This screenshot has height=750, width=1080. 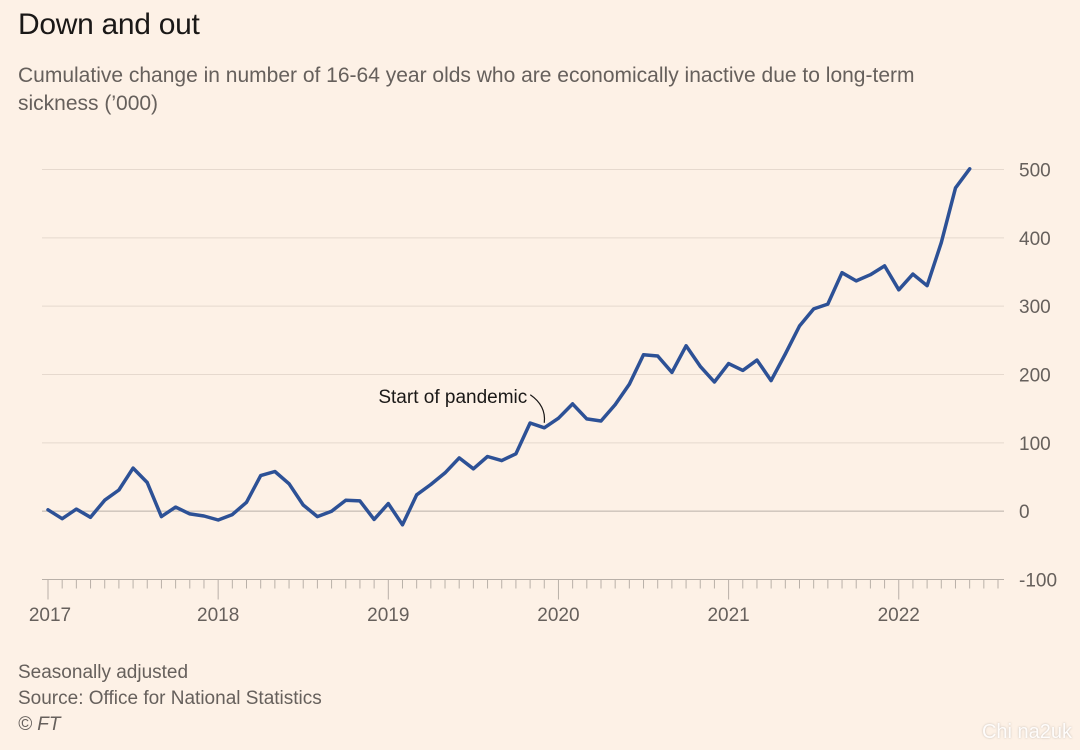 I want to click on annotations: Start of pandemic, so click(x=462, y=405).